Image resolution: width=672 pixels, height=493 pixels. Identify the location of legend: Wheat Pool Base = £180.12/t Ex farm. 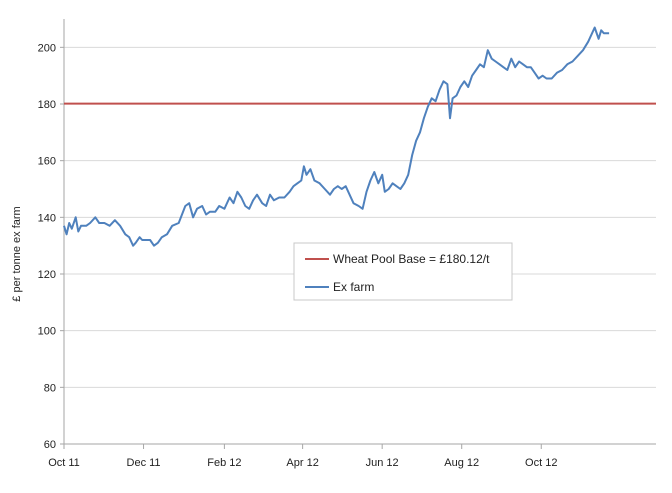
(403, 271).